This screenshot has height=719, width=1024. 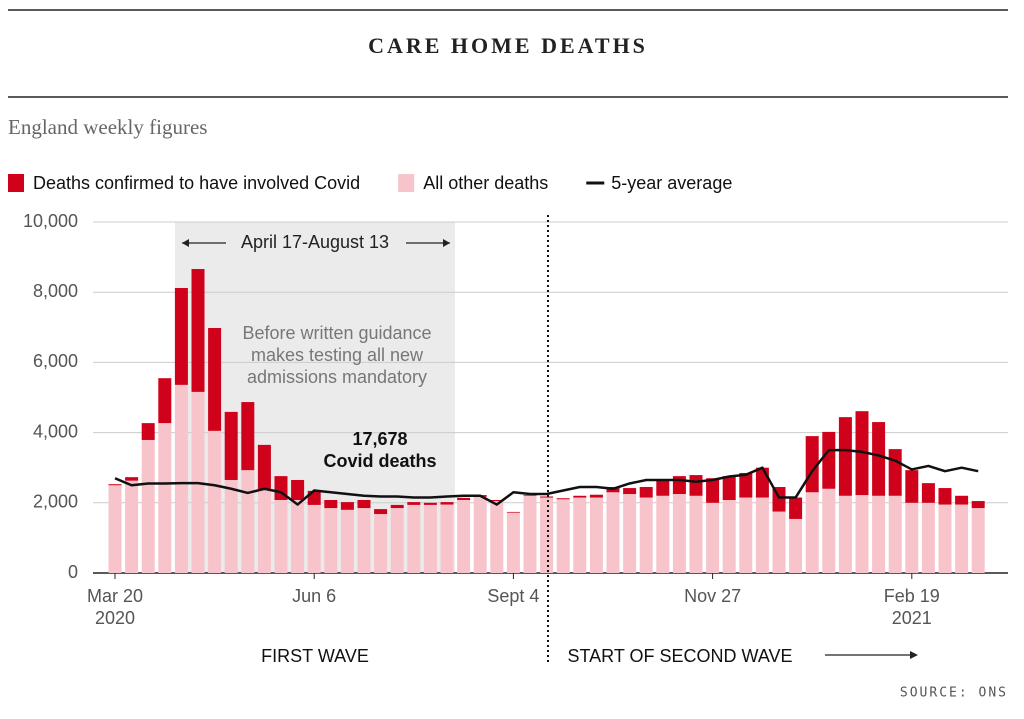 What do you see at coordinates (107, 127) in the screenshot?
I see `chart-subtitle: England weekly figures` at bounding box center [107, 127].